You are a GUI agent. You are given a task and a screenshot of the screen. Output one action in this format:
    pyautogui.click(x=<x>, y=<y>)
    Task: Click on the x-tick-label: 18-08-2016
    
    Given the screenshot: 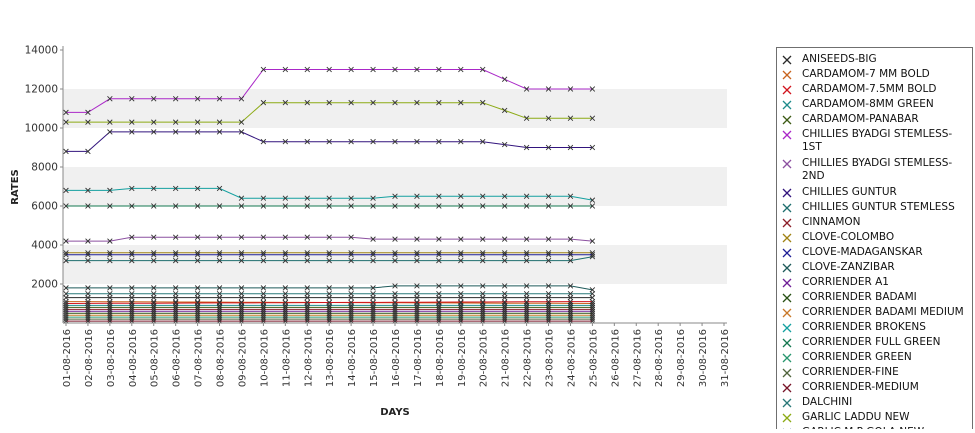 What is the action you would take?
    pyautogui.click(x=440, y=358)
    